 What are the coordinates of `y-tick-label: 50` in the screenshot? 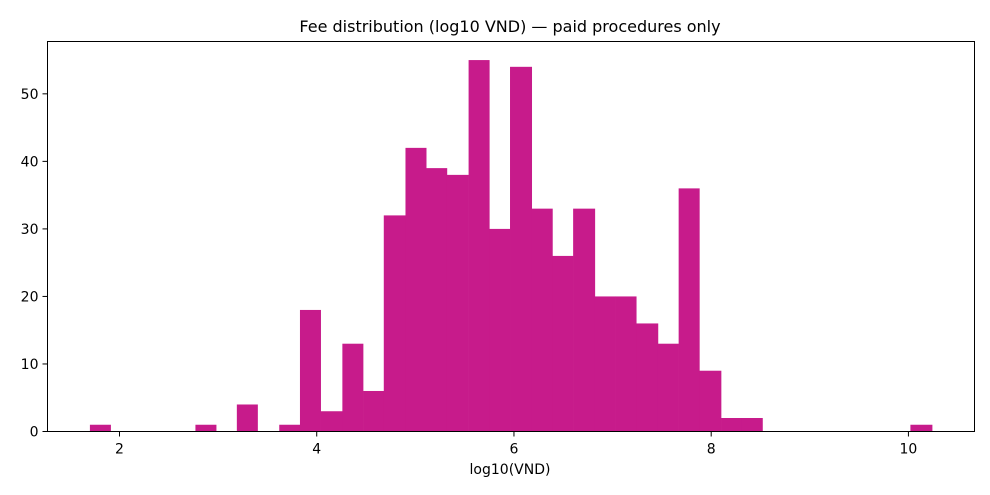 It's located at (30, 95).